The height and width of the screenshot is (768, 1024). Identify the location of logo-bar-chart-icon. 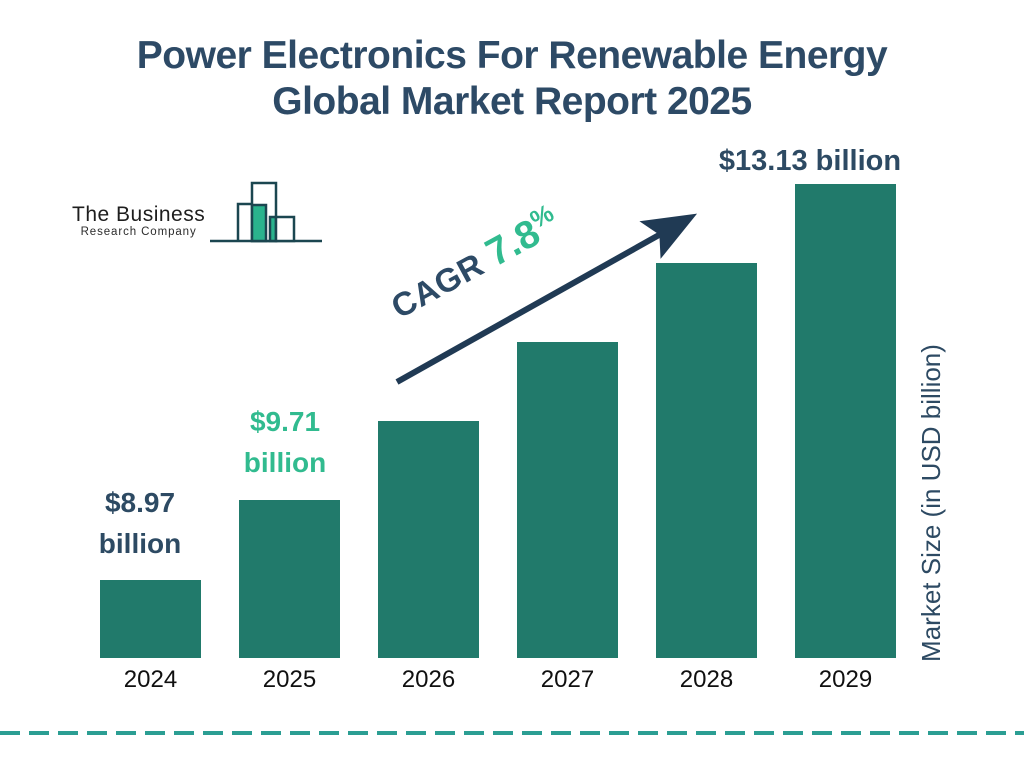
(266, 212).